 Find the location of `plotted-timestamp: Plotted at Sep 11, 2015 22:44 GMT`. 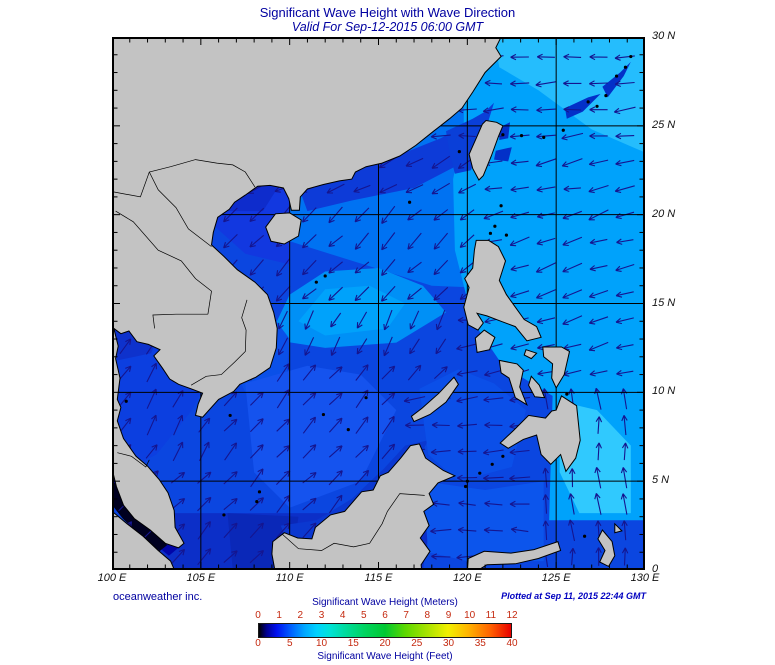

plotted-timestamp: Plotted at Sep 11, 2015 22:44 GMT is located at coordinates (573, 596).